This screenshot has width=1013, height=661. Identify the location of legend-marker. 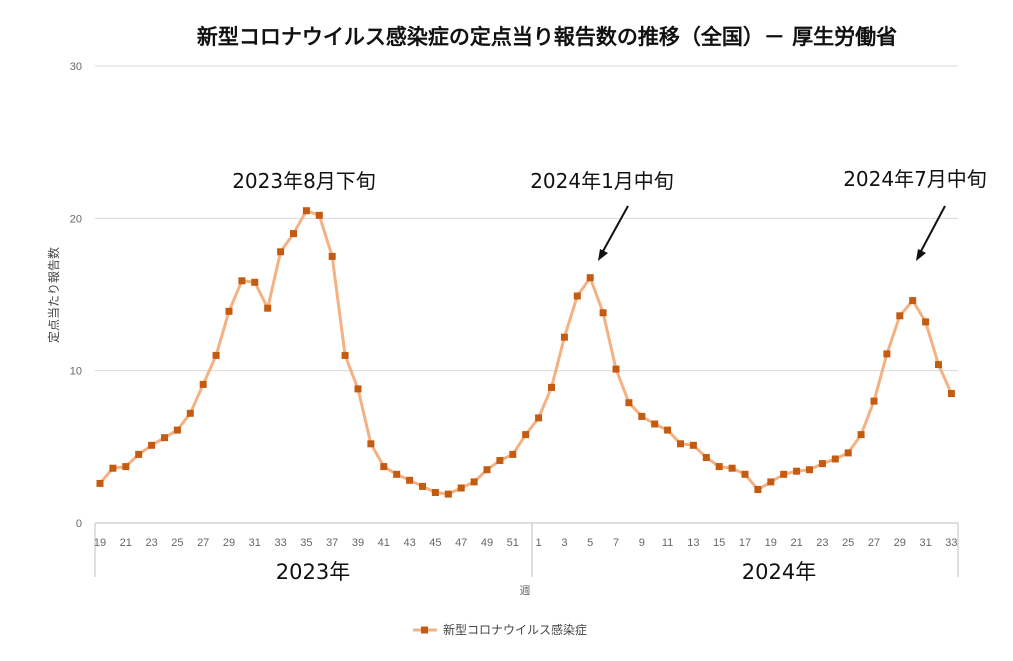
(424, 630).